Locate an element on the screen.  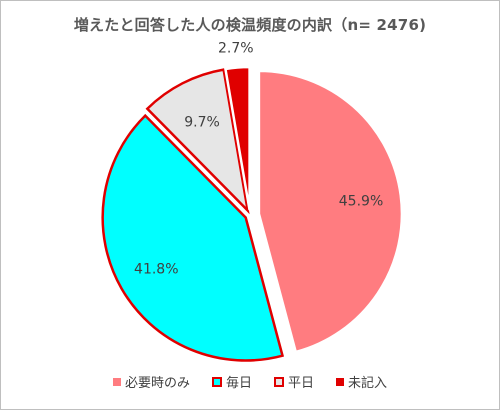
legend-label-3: 未記入 is located at coordinates (368, 383).